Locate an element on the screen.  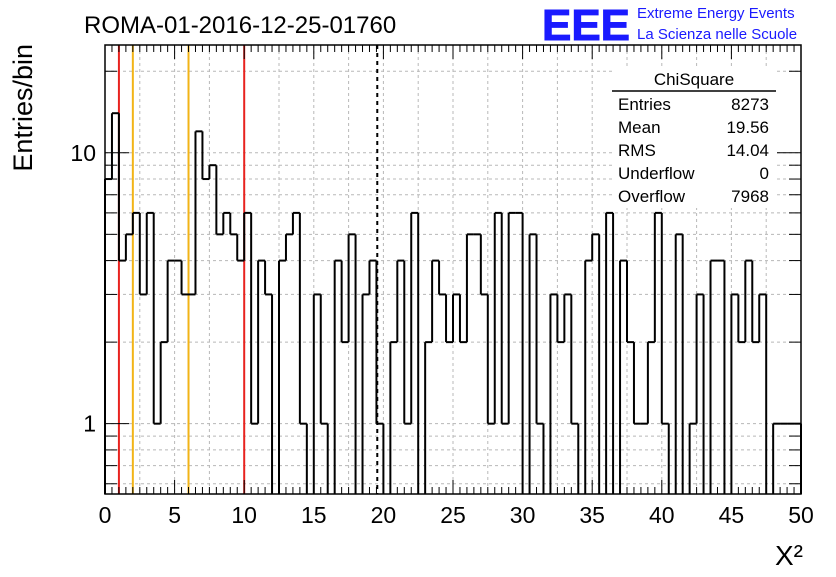
stats-row-label: Underflow is located at coordinates (656, 173).